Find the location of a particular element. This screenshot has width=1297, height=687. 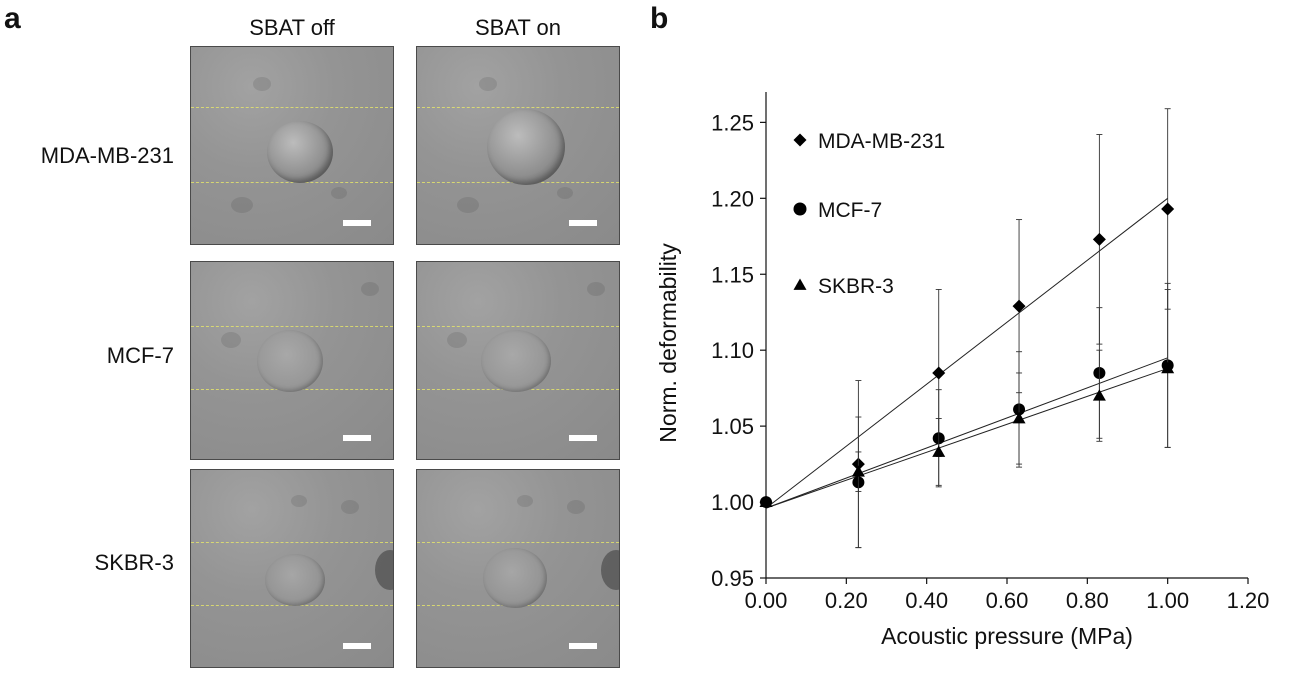

y-tick-label: 1.25 is located at coordinates (732, 122).